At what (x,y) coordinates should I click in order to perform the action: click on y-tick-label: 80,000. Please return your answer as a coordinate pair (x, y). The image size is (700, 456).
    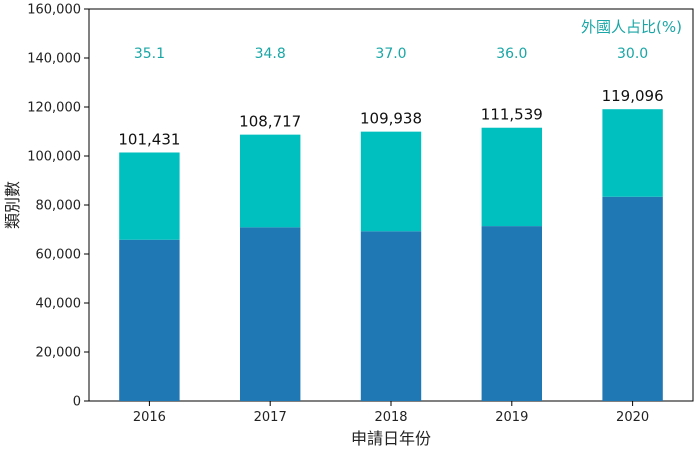
    Looking at the image, I should click on (59, 206).